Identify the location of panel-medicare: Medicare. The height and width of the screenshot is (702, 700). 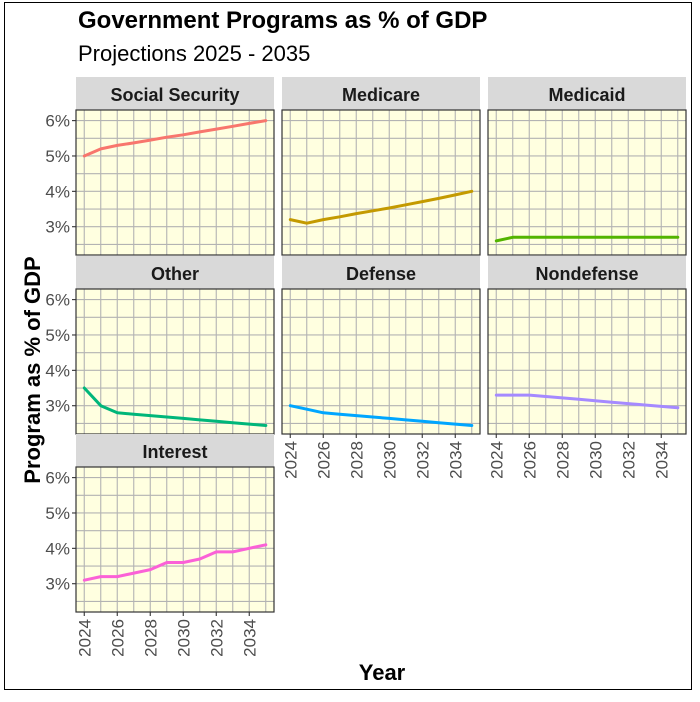
(381, 166).